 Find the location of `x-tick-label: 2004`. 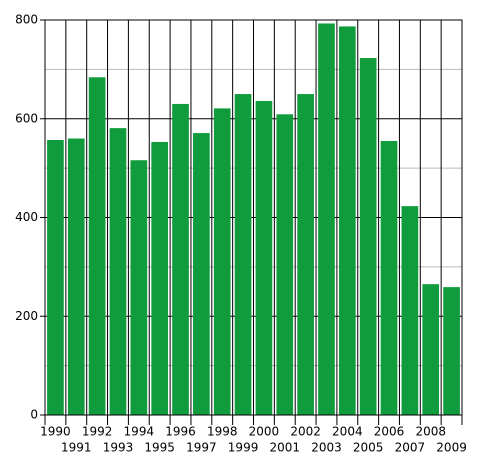

x-tick-label: 2004 is located at coordinates (347, 432).